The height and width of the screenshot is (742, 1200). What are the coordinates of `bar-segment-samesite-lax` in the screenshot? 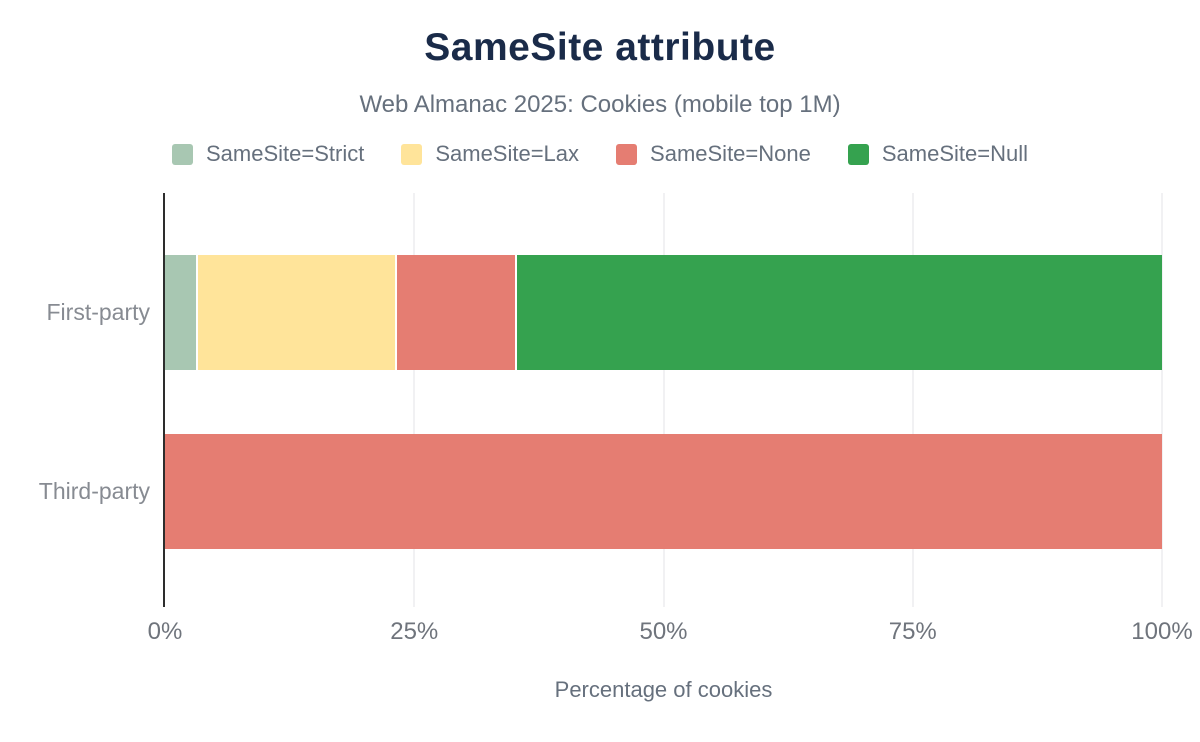 It's located at (297, 312).